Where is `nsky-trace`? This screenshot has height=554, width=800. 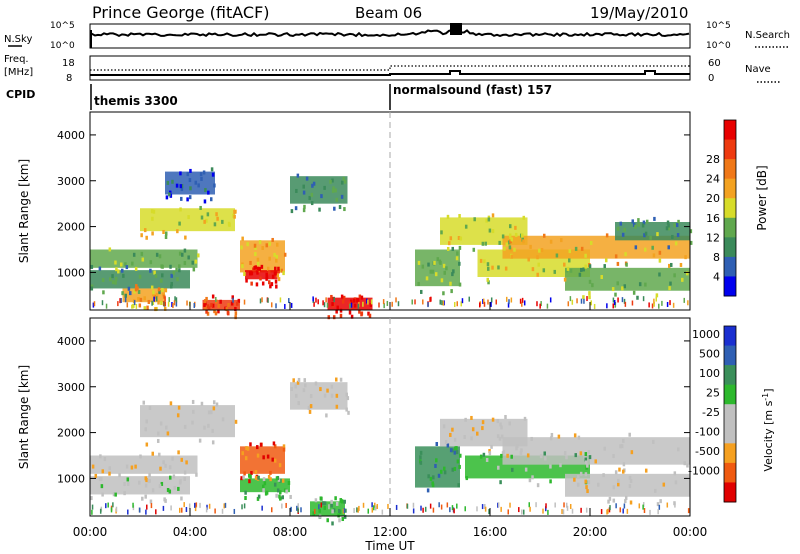
nsky-trace is located at coordinates (390, 33).